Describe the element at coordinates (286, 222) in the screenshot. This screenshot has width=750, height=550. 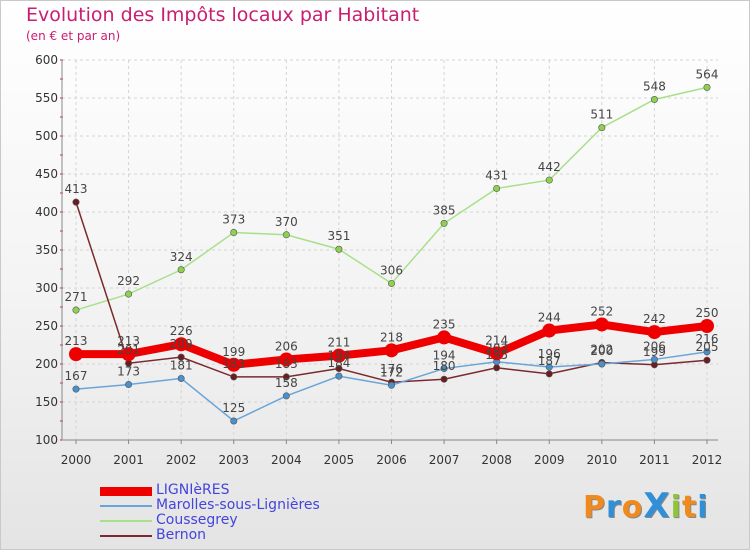
I see `data-label-coussegrey: 370` at that location.